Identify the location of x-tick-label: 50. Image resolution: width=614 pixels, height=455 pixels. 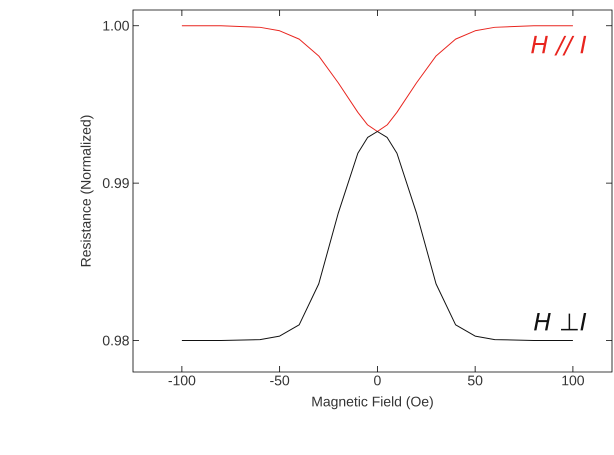
(475, 381).